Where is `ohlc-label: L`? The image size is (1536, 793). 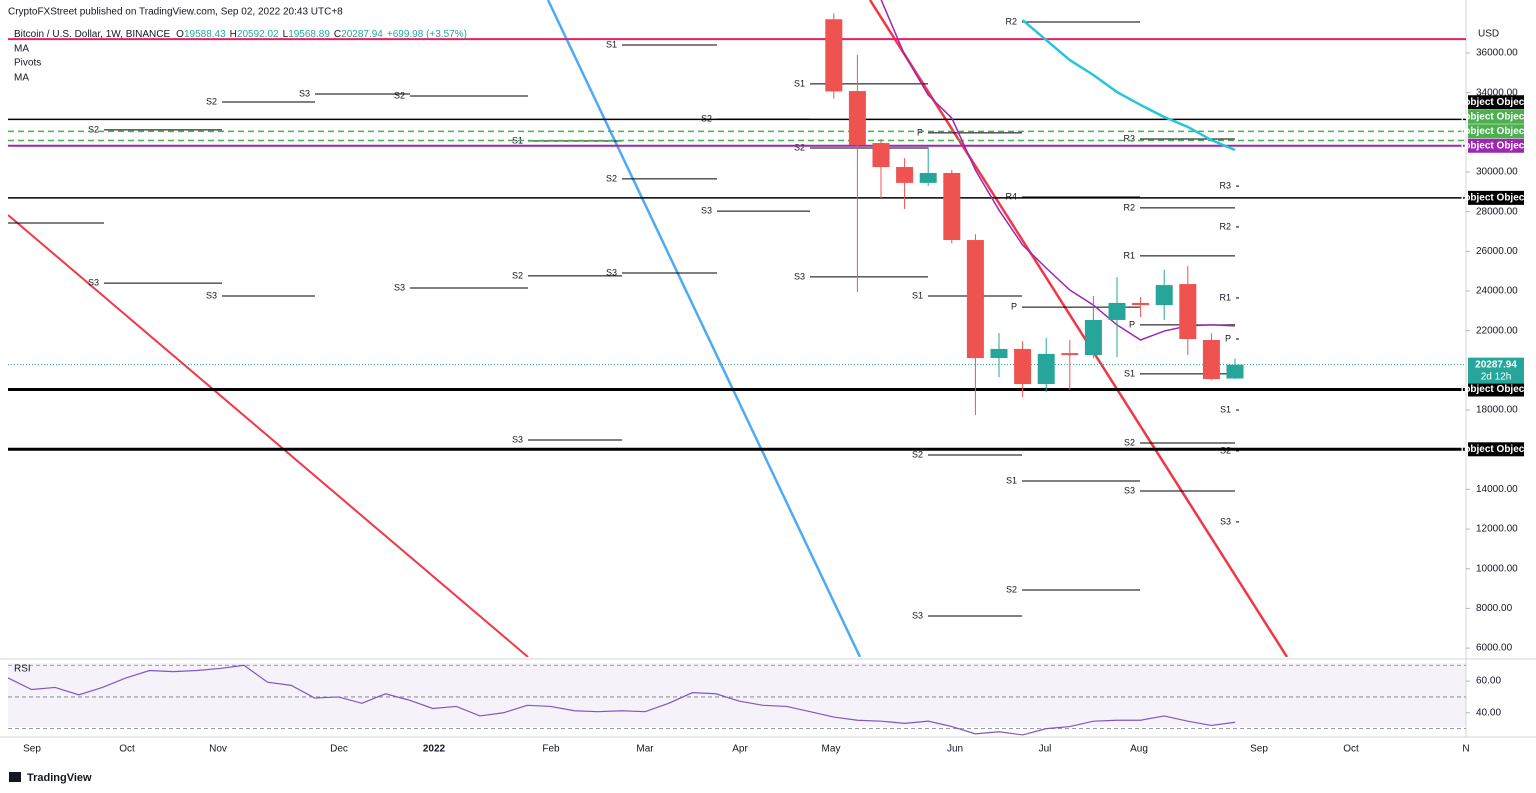
ohlc-label: L is located at coordinates (286, 34).